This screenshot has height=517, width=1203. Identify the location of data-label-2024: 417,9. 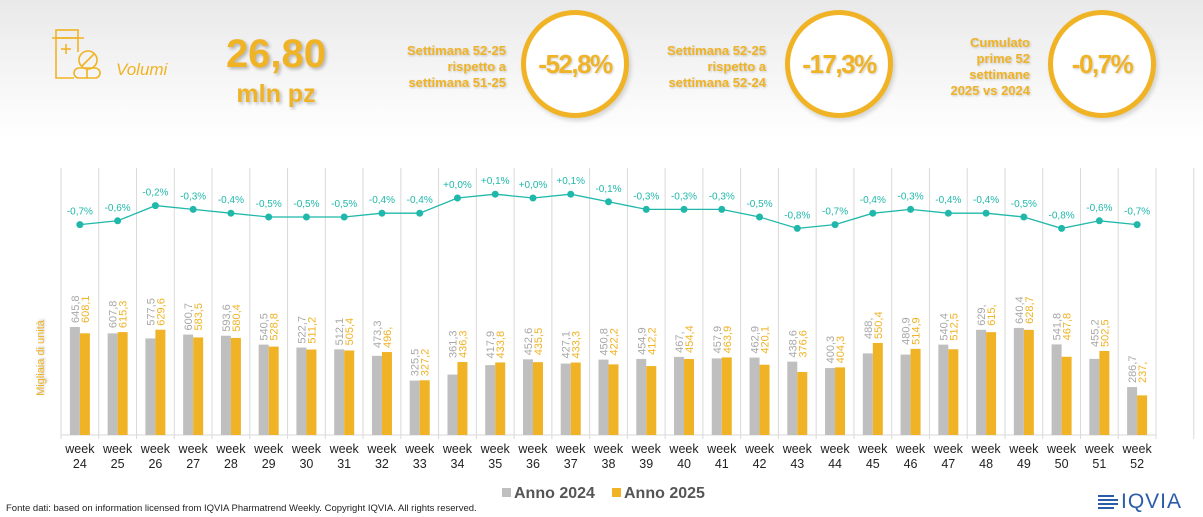
(491, 345).